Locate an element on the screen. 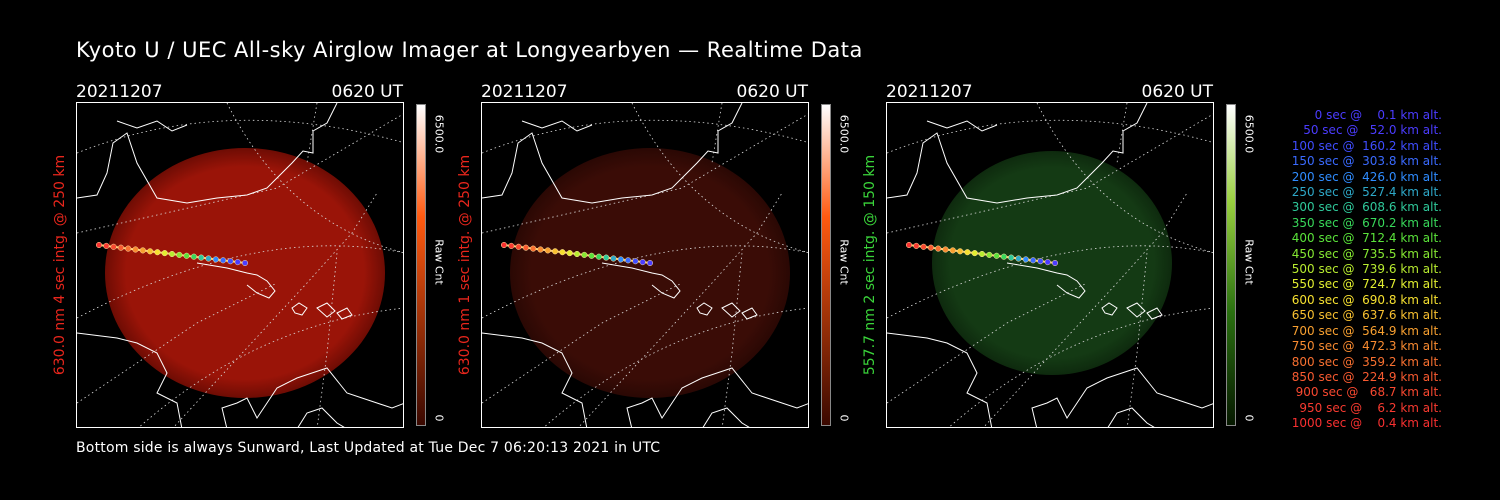  legend-entry: 750 sec @ 472.3 km alt. is located at coordinates (1364, 346).